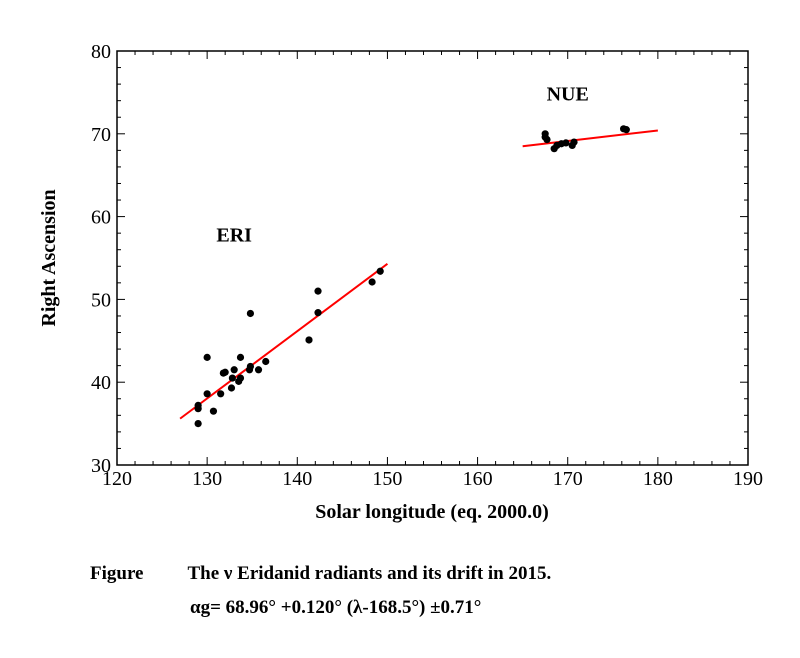  Describe the element at coordinates (234, 235) in the screenshot. I see `annotation-eri: ERI` at that location.